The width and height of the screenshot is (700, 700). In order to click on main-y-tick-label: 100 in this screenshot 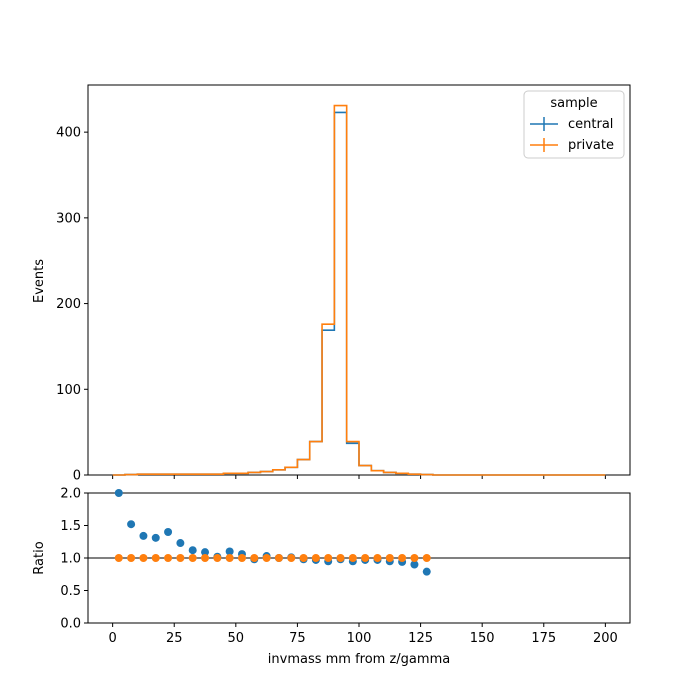, I will do `click(68, 390)`.